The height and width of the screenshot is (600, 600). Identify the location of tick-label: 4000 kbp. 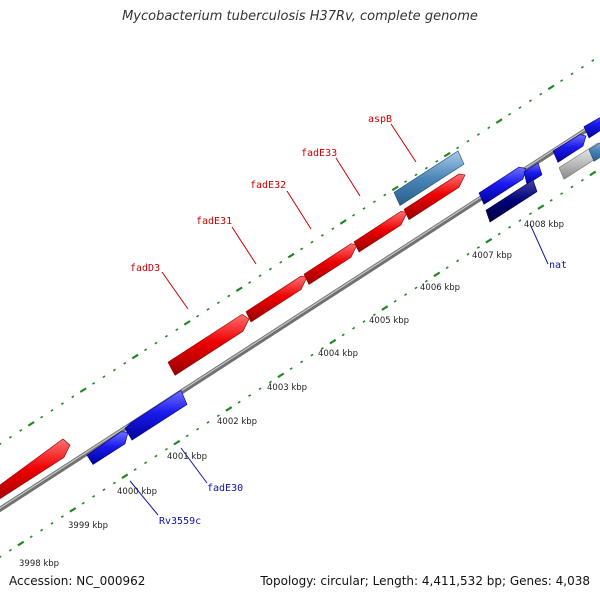
(137, 492).